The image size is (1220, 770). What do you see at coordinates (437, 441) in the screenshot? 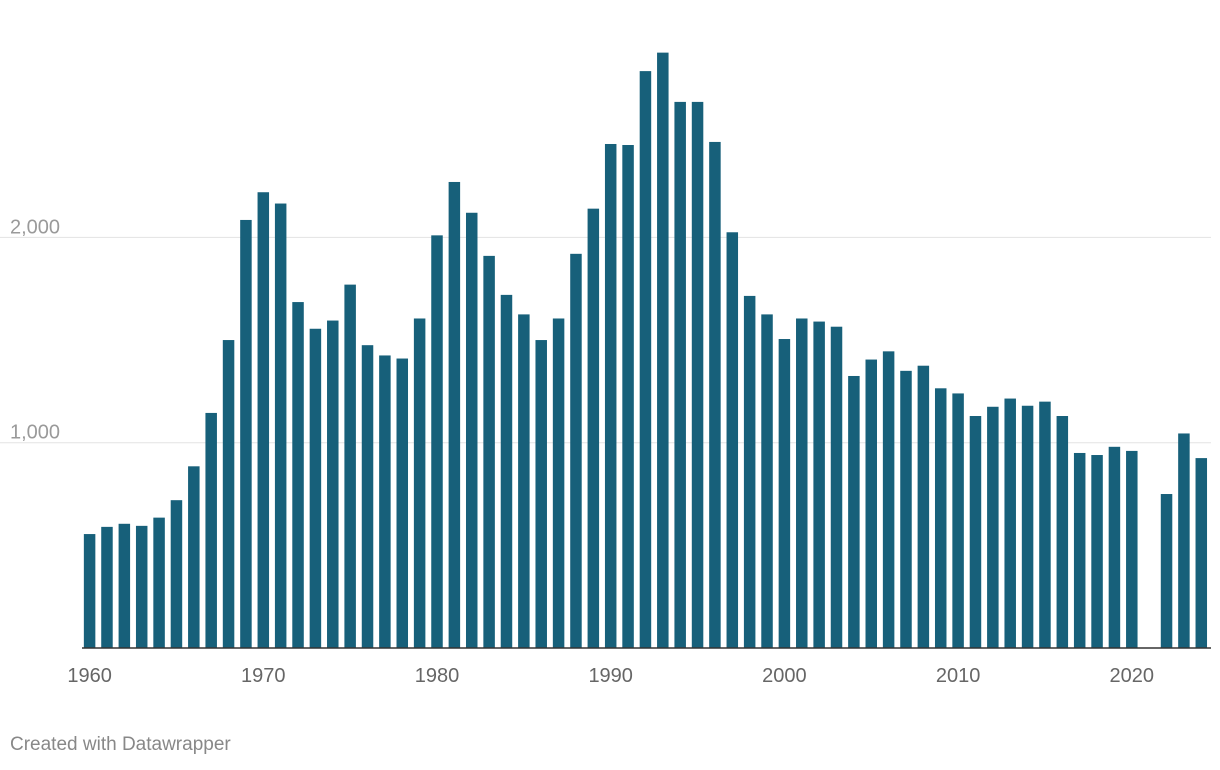
I see `bar-1980` at bounding box center [437, 441].